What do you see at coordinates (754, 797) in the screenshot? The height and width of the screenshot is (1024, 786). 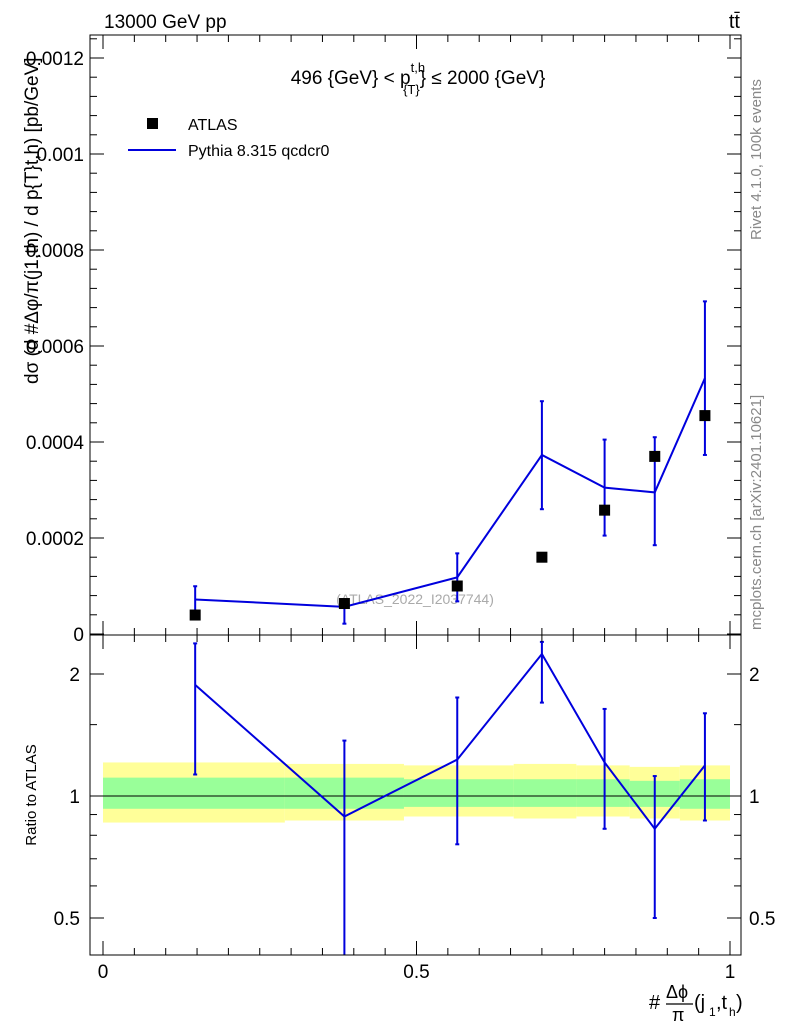 I see `ratio-y-tick-label-right: 1` at bounding box center [754, 797].